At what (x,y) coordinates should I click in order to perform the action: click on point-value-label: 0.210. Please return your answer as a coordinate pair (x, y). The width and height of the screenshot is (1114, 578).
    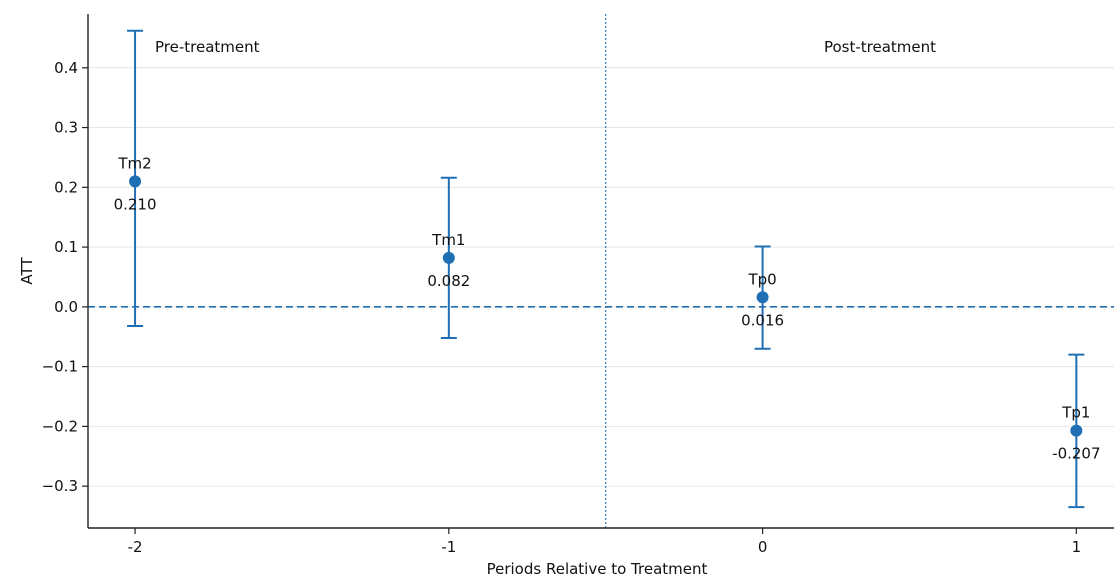
    Looking at the image, I should click on (135, 204).